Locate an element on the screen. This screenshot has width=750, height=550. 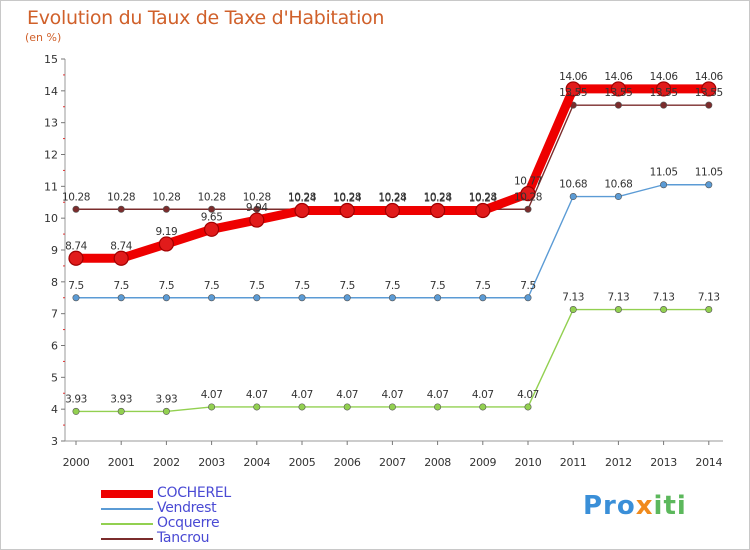
data-label: 10.68 is located at coordinates (618, 185).